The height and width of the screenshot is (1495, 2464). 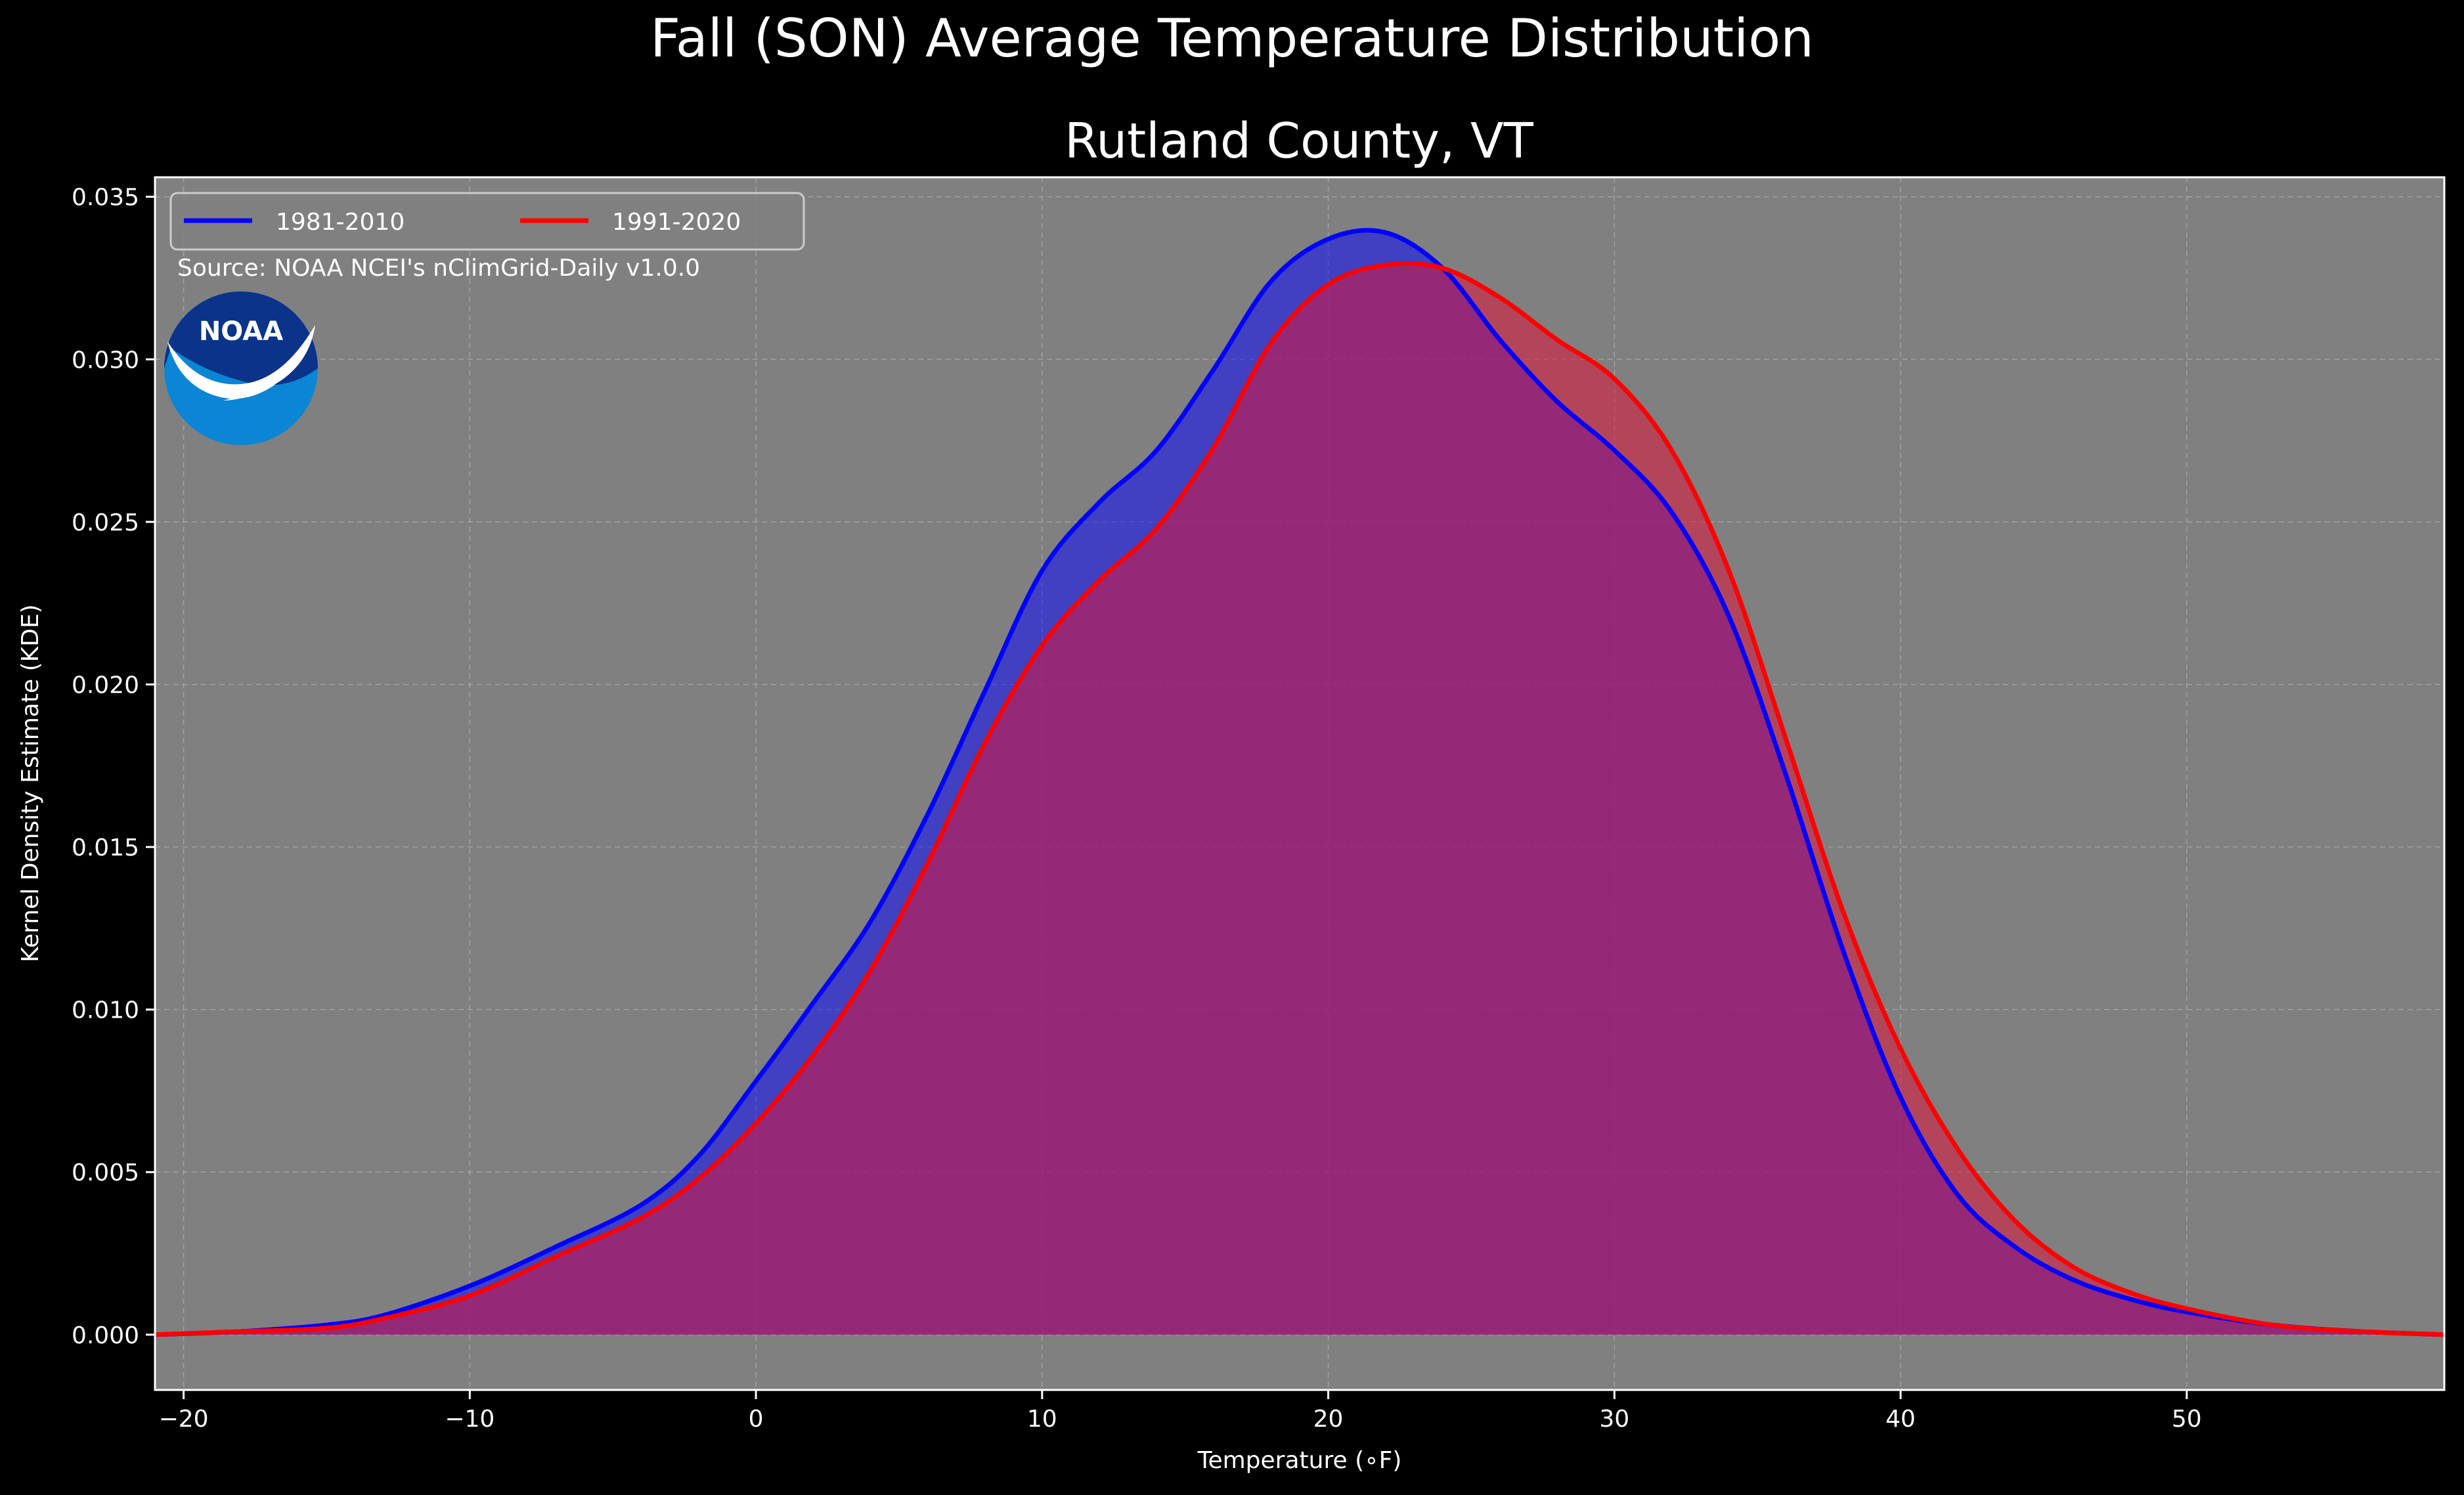 I want to click on x-tick-label: 0, so click(x=756, y=1419).